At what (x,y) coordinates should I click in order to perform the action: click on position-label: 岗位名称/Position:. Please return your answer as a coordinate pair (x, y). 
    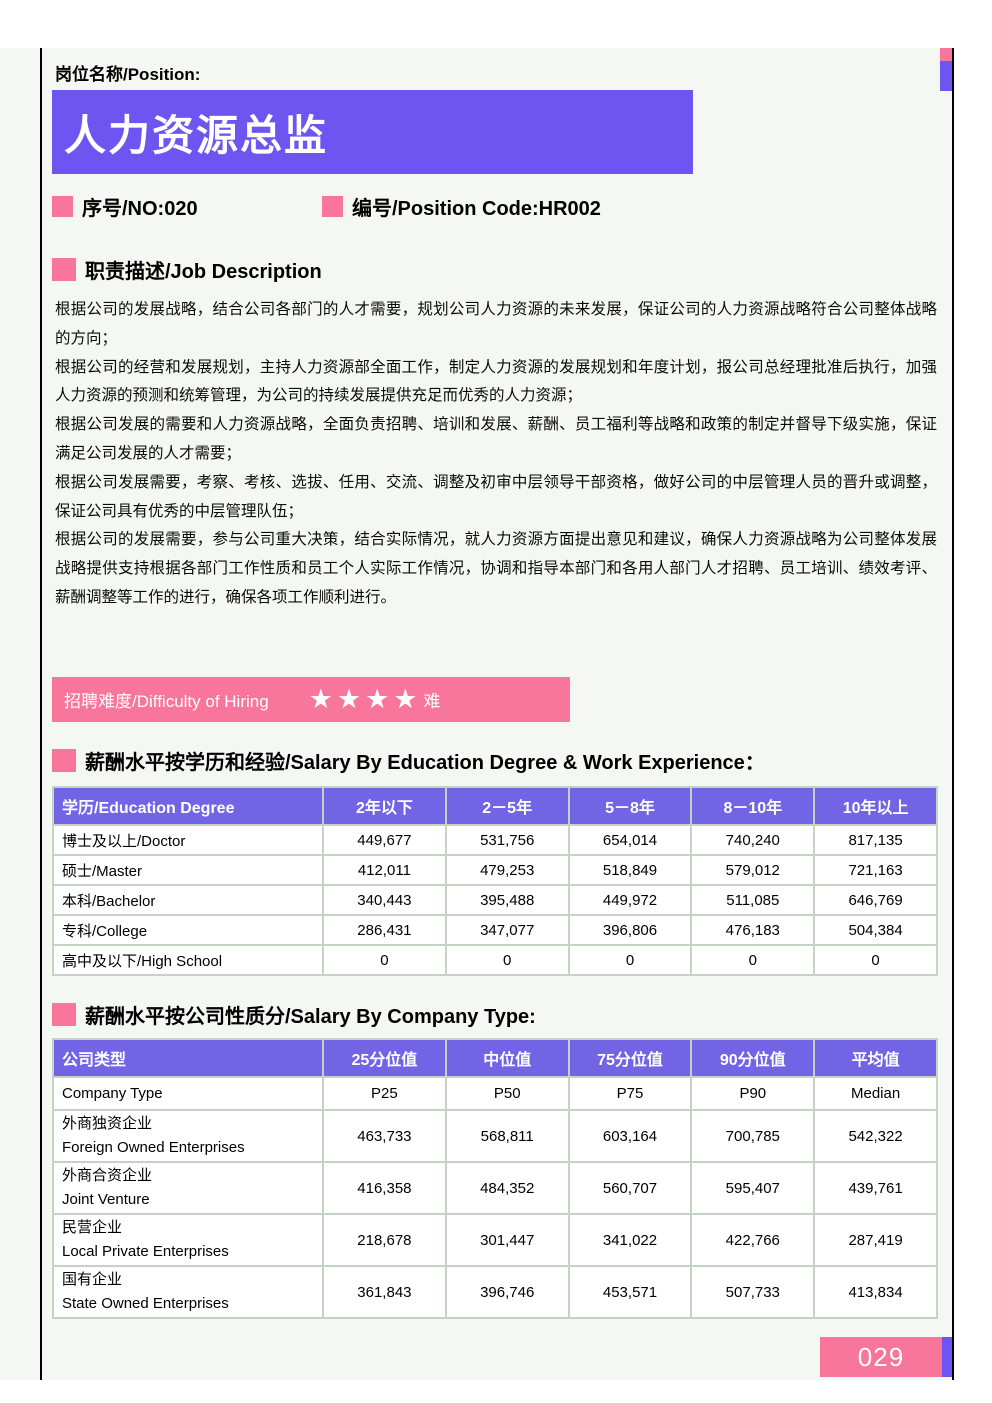
    Looking at the image, I should click on (128, 74).